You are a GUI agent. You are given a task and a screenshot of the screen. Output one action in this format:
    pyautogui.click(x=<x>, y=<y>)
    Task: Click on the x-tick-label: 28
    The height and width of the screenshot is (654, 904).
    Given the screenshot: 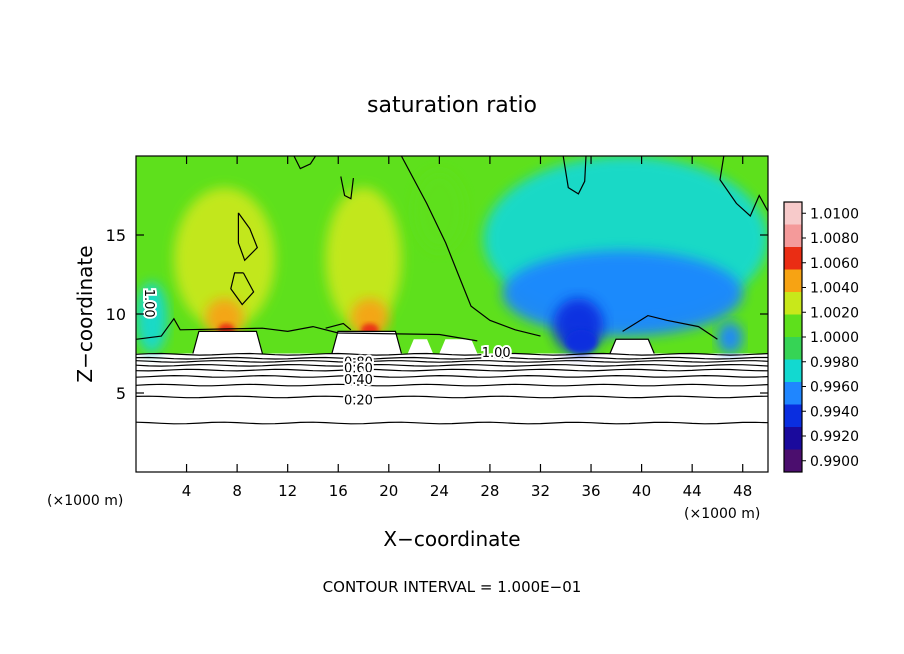 What is the action you would take?
    pyautogui.click(x=489, y=491)
    